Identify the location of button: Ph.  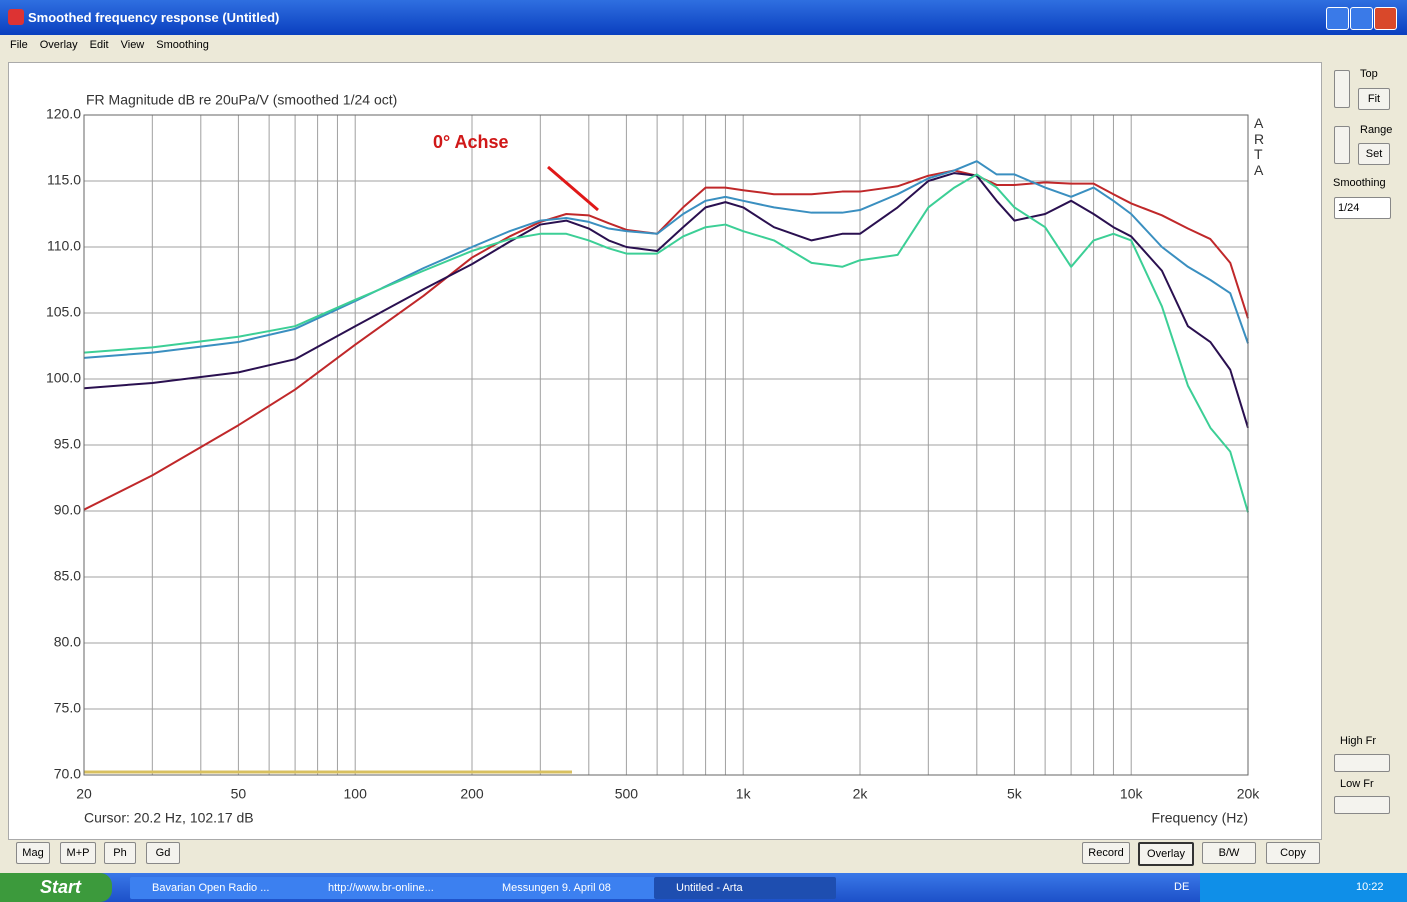
(120, 853).